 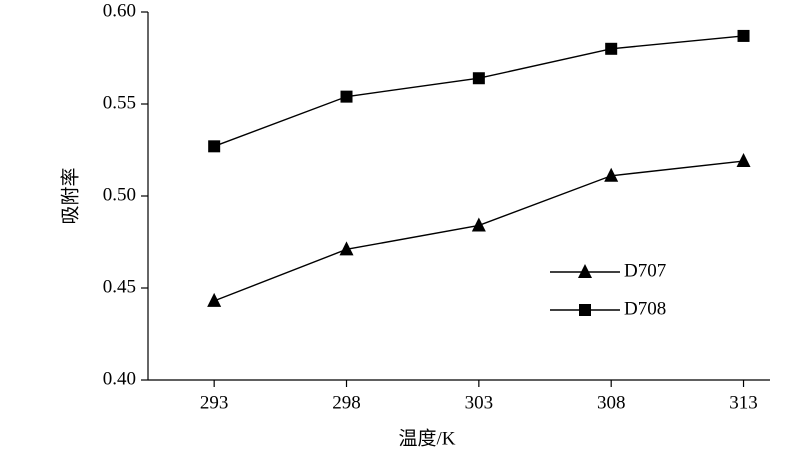 I want to click on x-axis-label: 温度/K, so click(x=426, y=438).